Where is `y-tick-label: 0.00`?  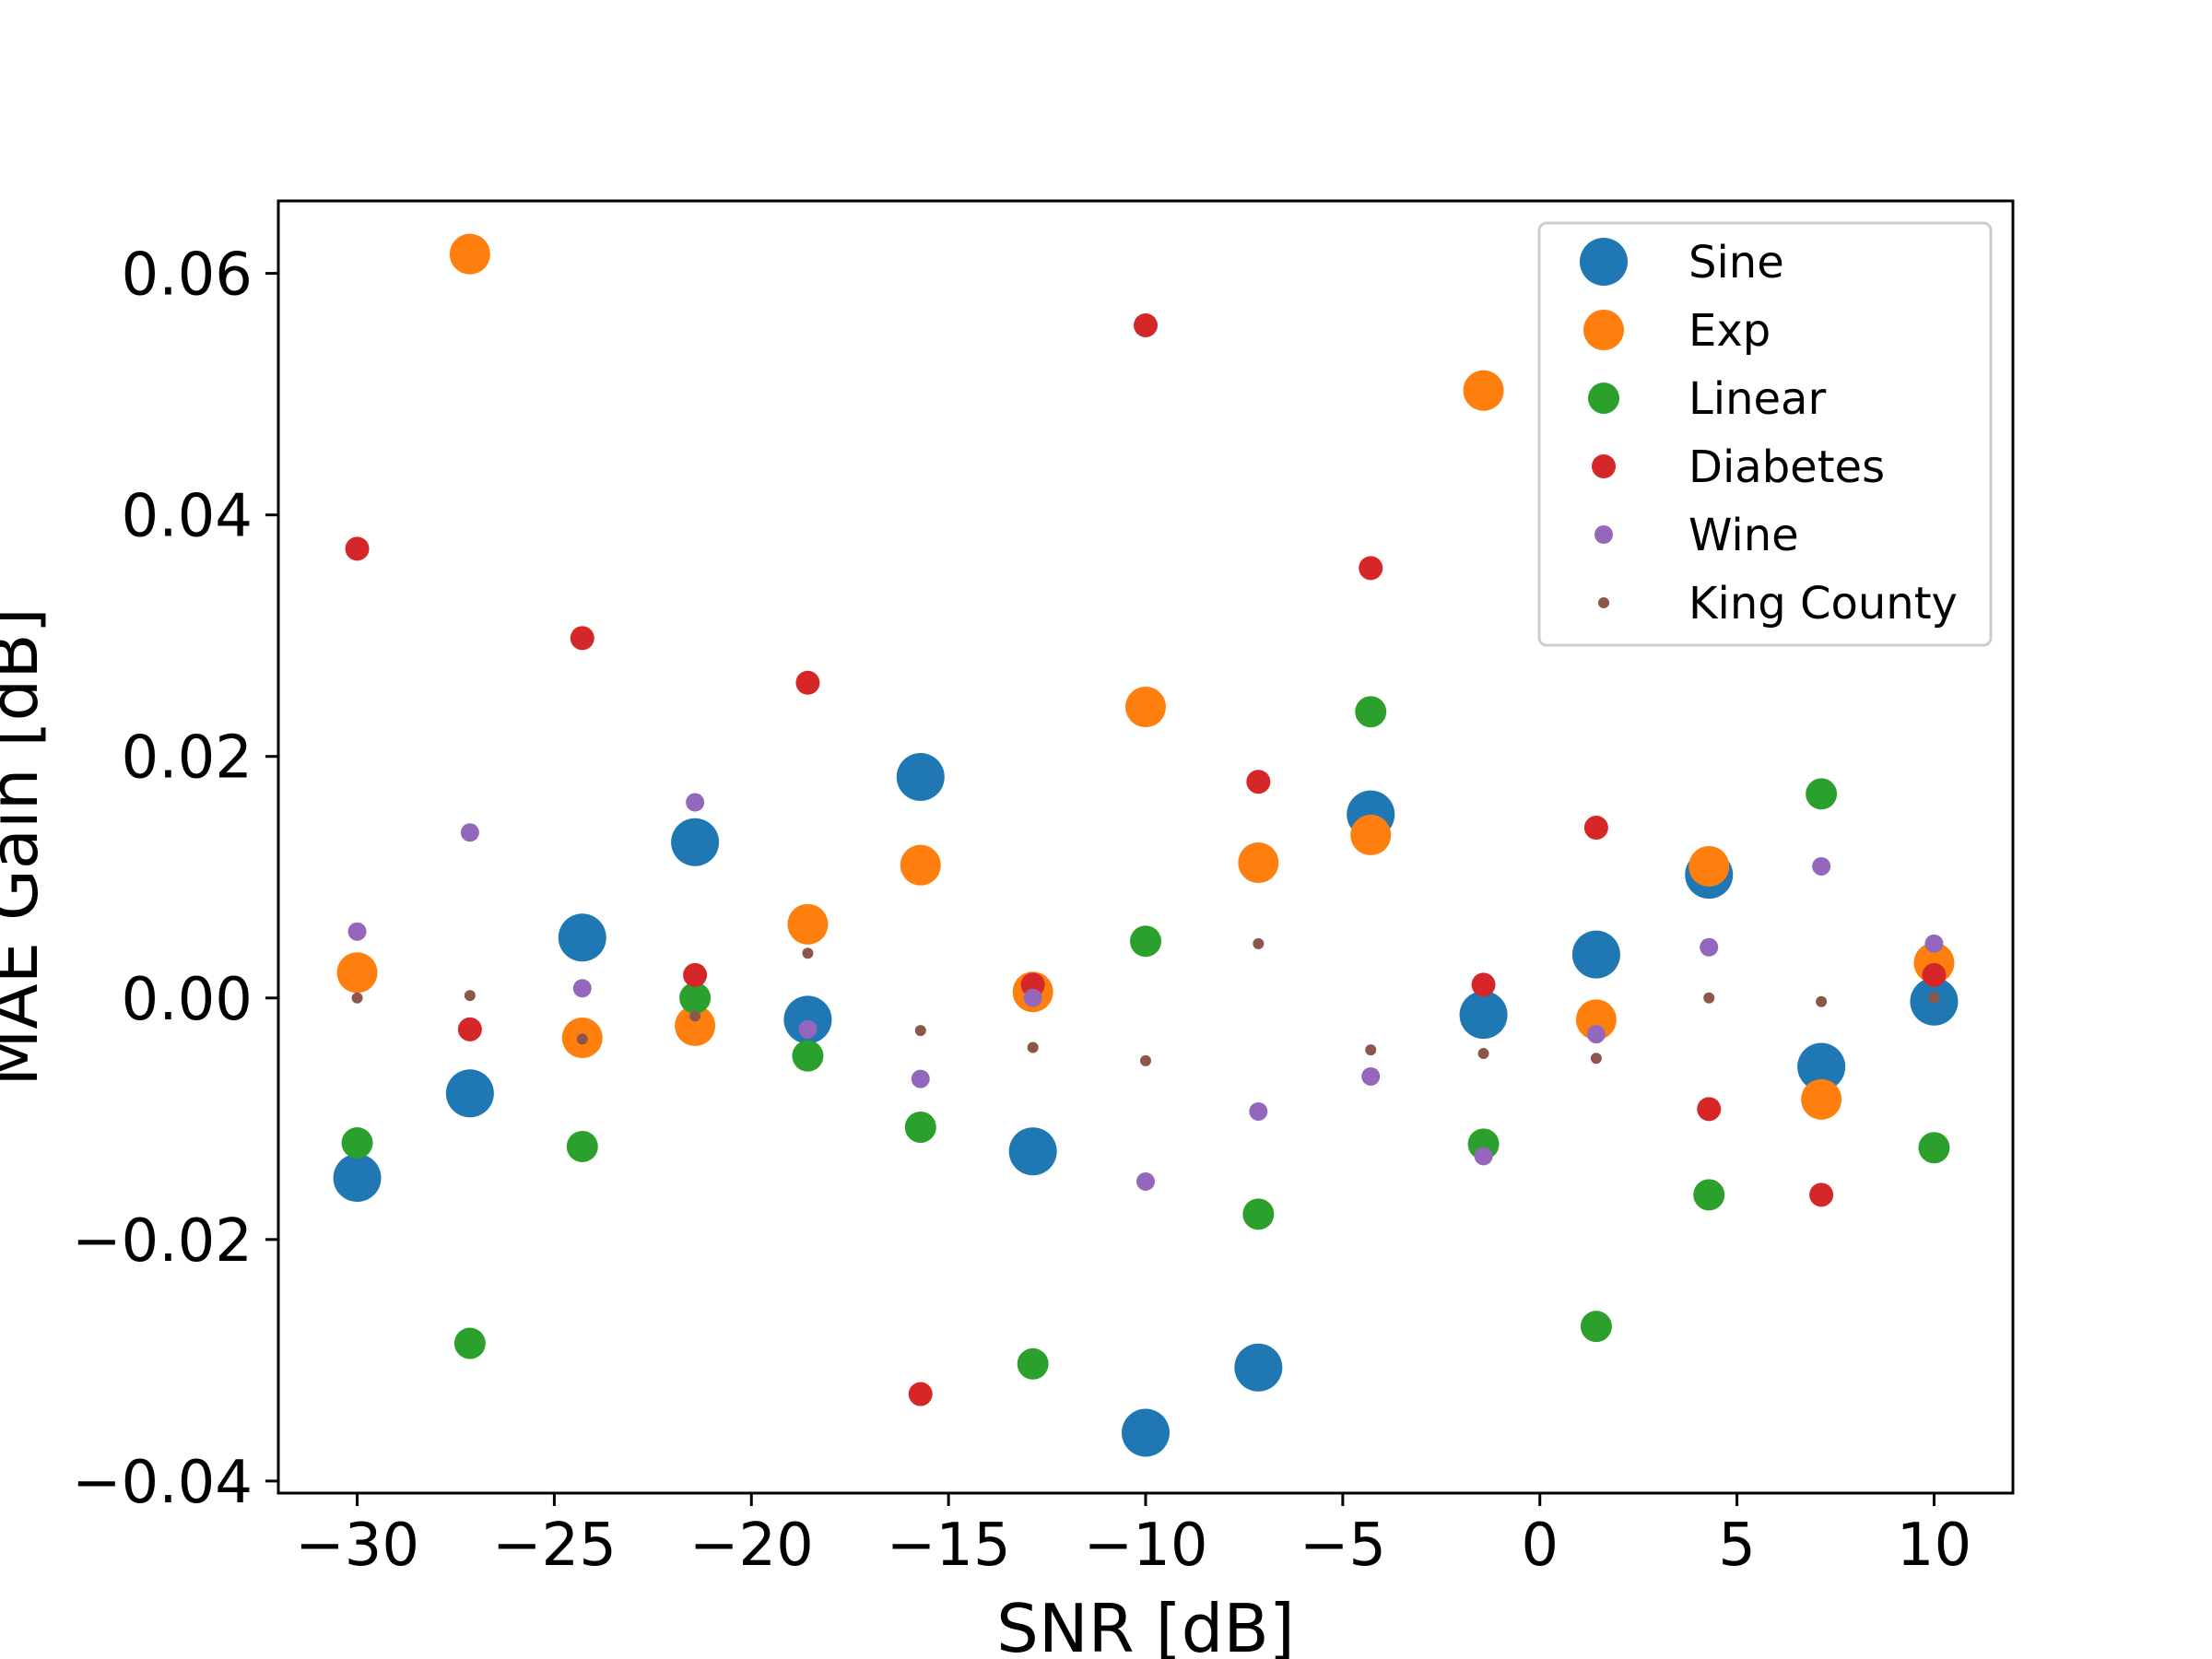
y-tick-label: 0.00 is located at coordinates (187, 1000).